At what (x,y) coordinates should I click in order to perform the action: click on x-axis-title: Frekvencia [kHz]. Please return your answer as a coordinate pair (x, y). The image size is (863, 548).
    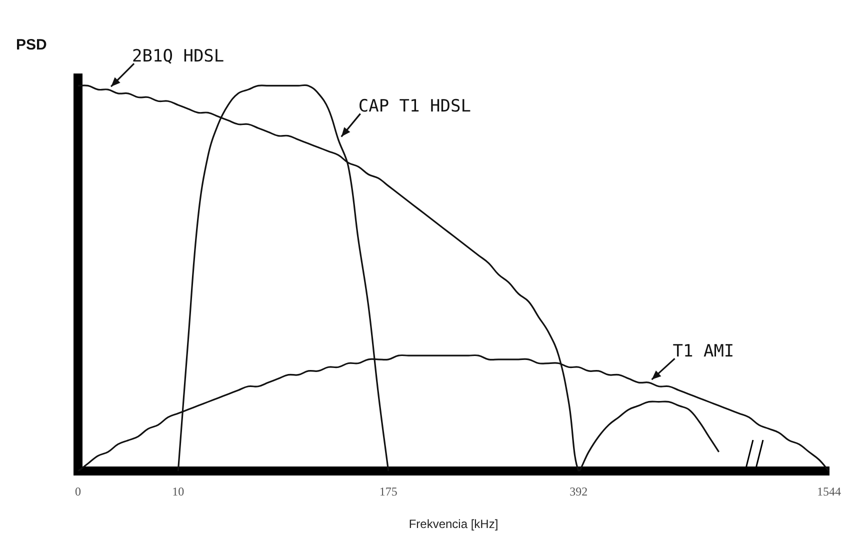
    Looking at the image, I should click on (453, 524).